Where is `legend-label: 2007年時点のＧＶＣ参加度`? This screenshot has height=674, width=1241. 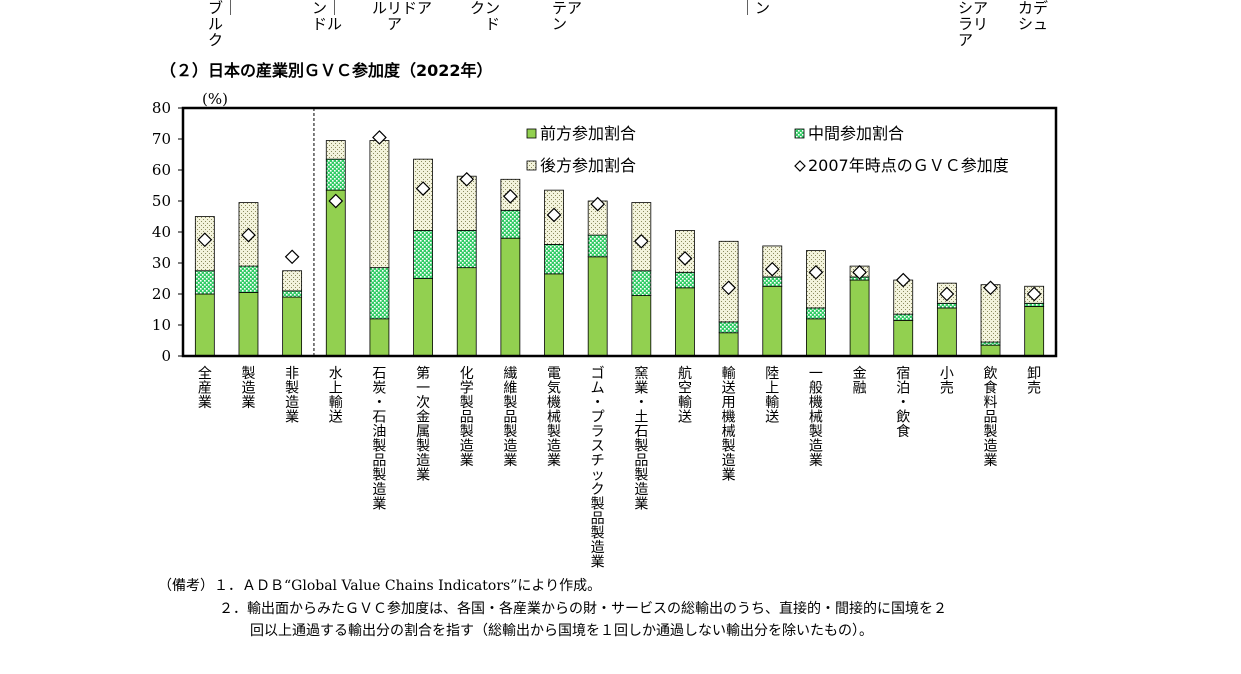 legend-label: 2007年時点のＧＶＣ参加度 is located at coordinates (908, 165).